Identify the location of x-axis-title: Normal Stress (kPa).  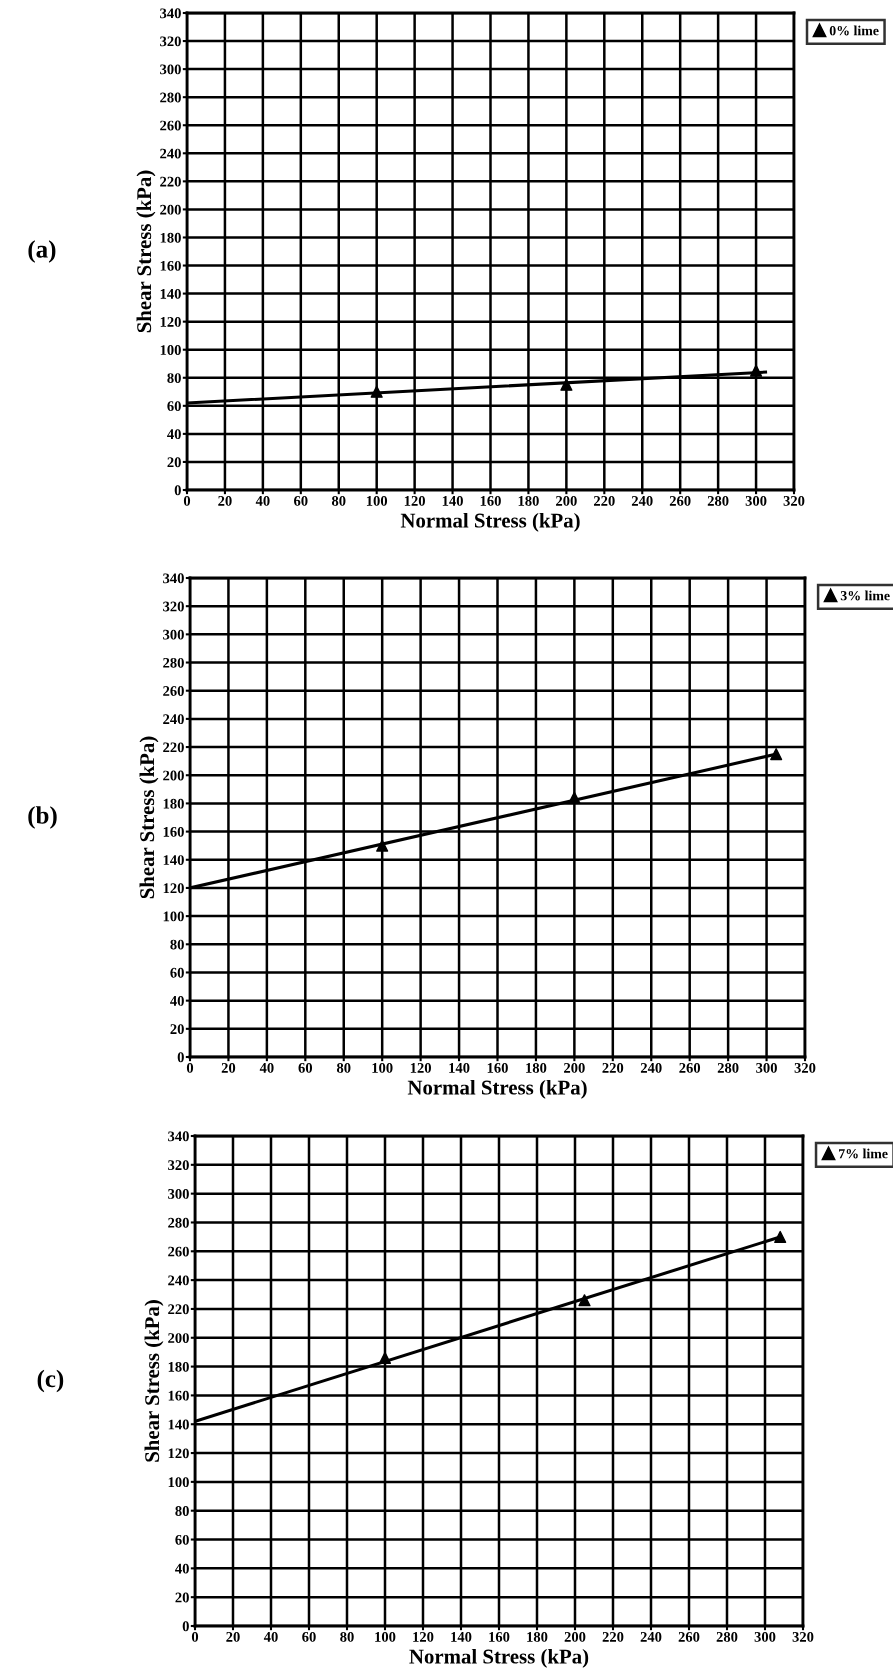
(499, 1658).